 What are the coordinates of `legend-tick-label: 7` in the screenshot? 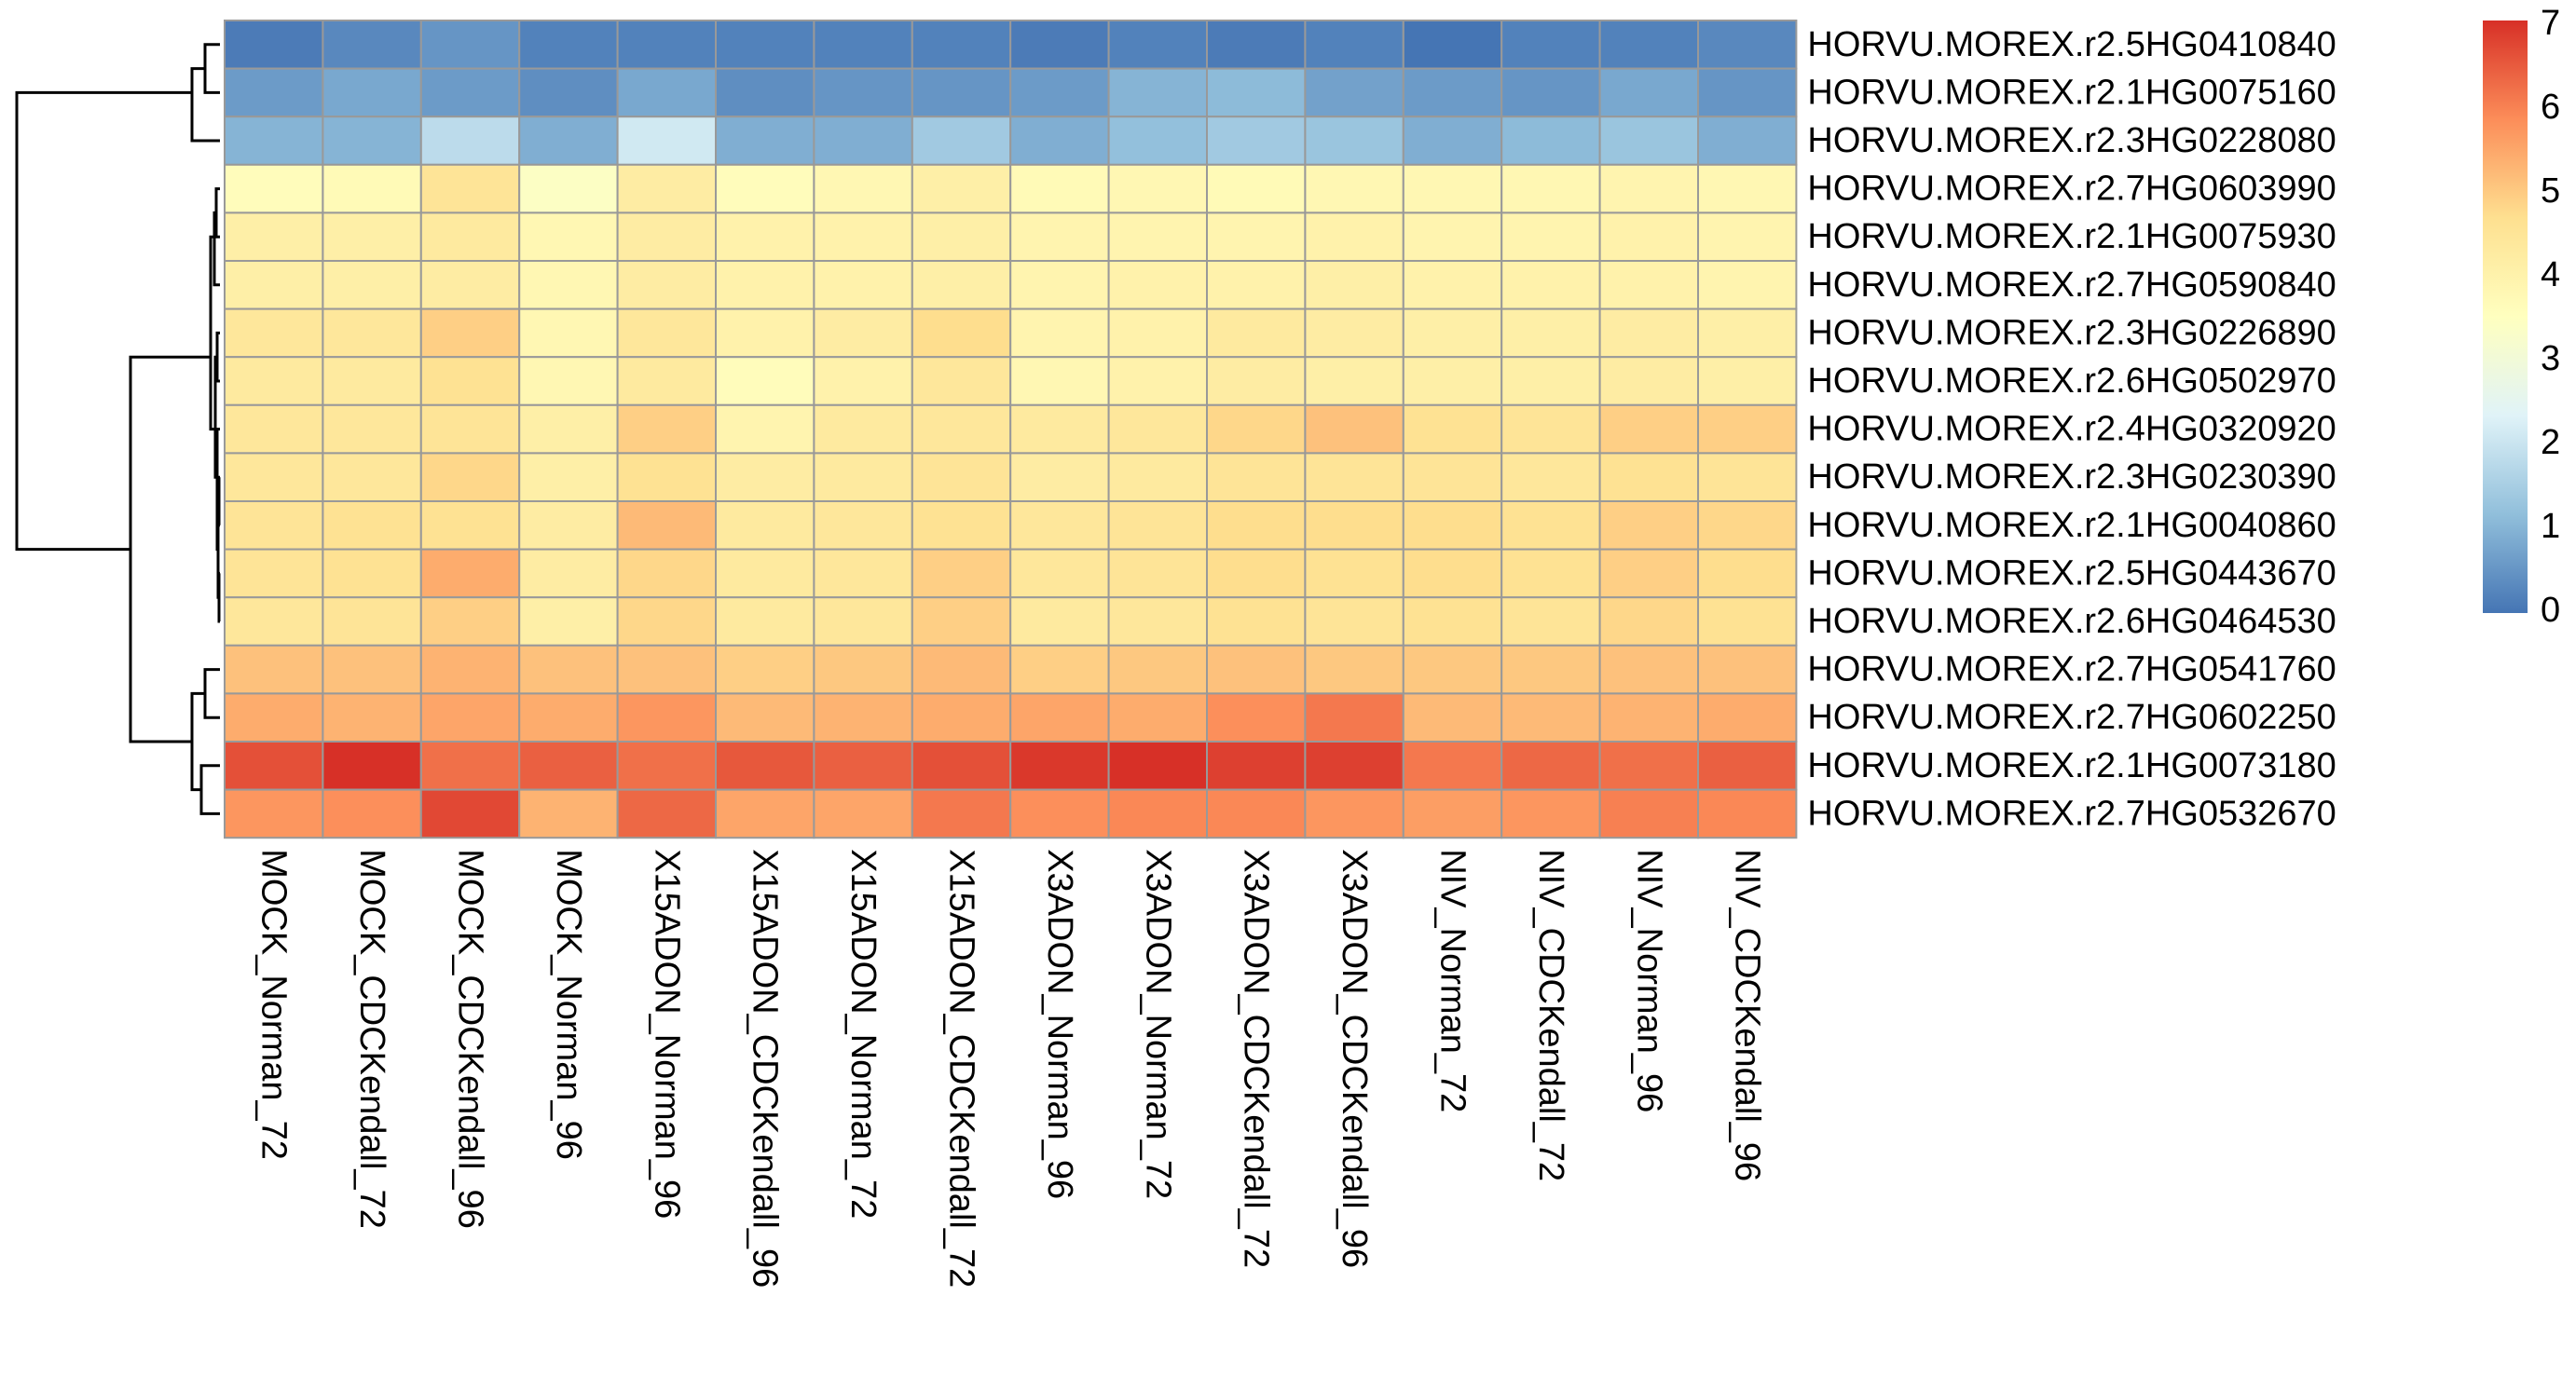 It's located at (2550, 23).